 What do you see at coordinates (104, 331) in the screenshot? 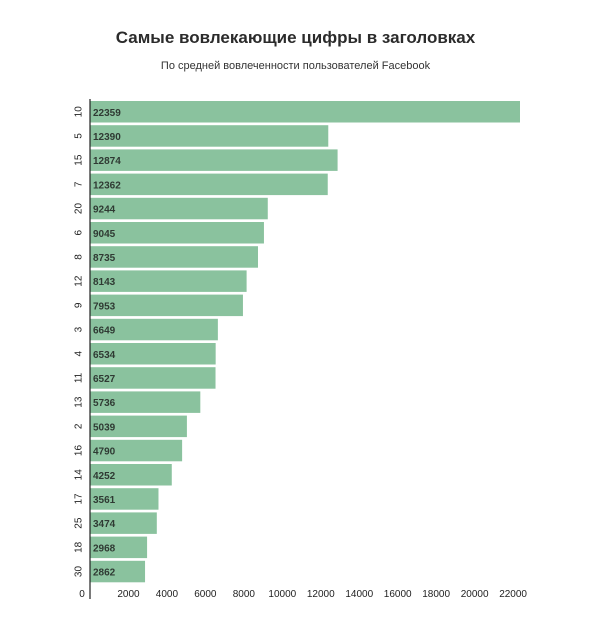
I see `bar-value-label: 6649` at bounding box center [104, 331].